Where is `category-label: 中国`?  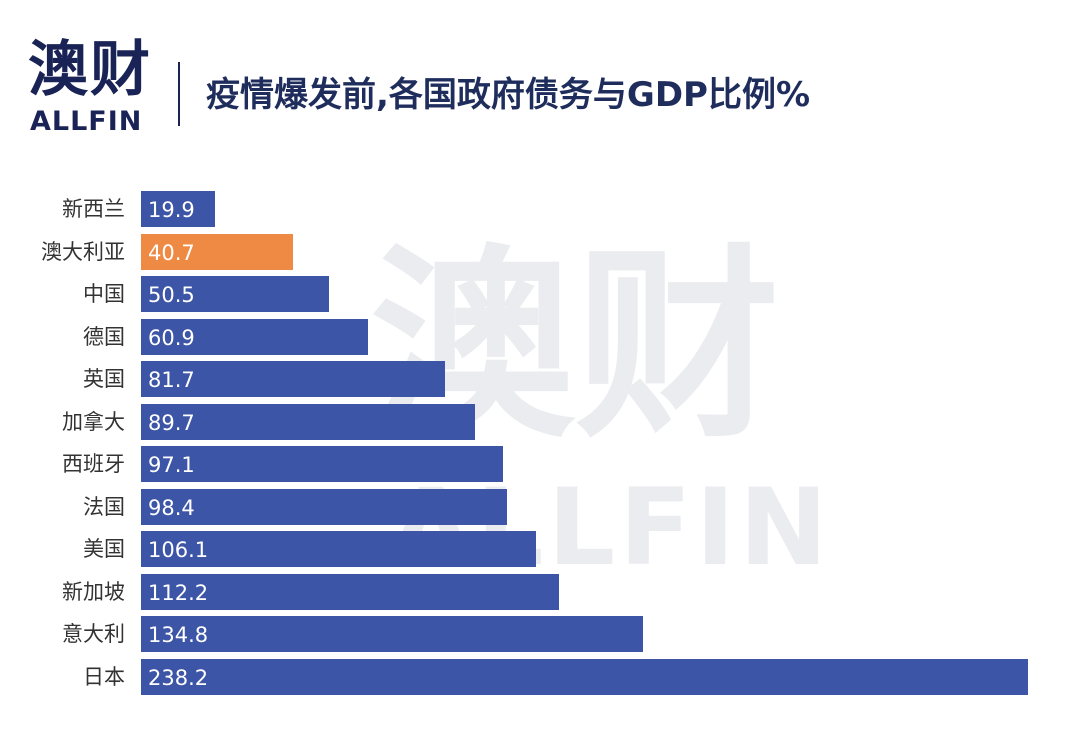
category-label: 中国 is located at coordinates (104, 294).